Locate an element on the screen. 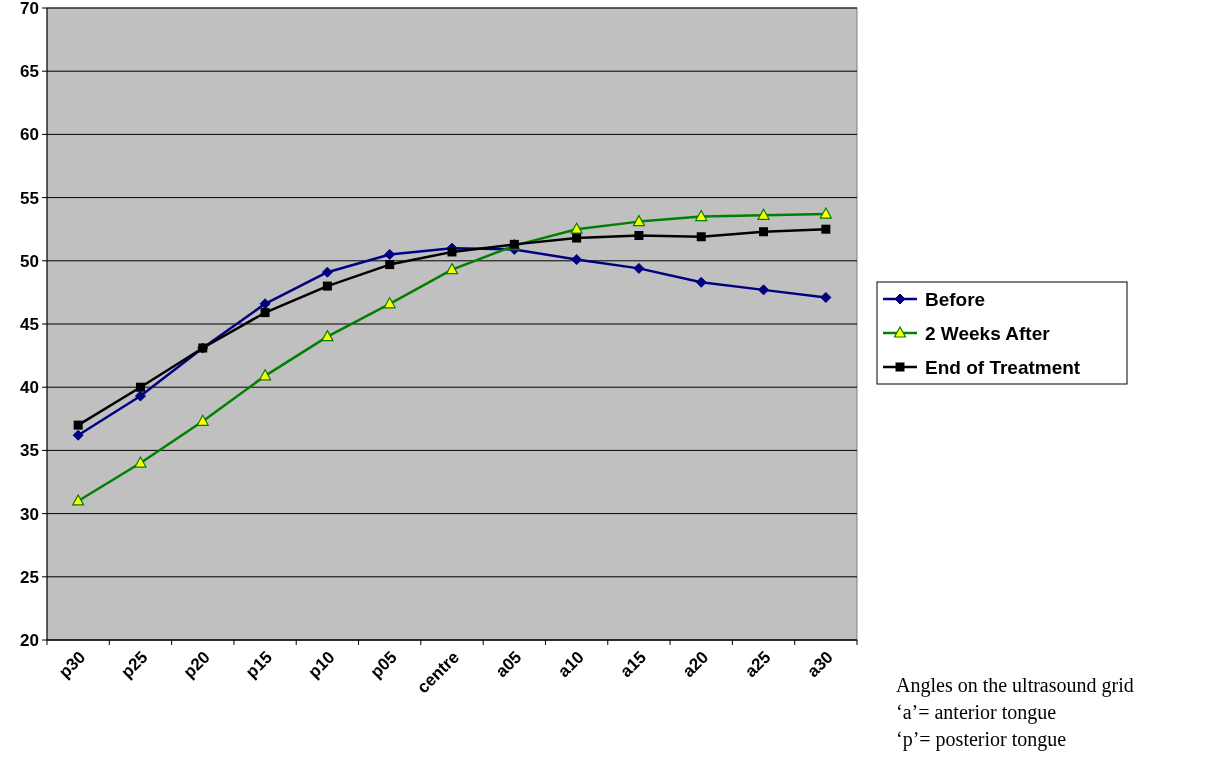 Image resolution: width=1227 pixels, height=764 pixels. x-tick-label: a20 is located at coordinates (695, 664).